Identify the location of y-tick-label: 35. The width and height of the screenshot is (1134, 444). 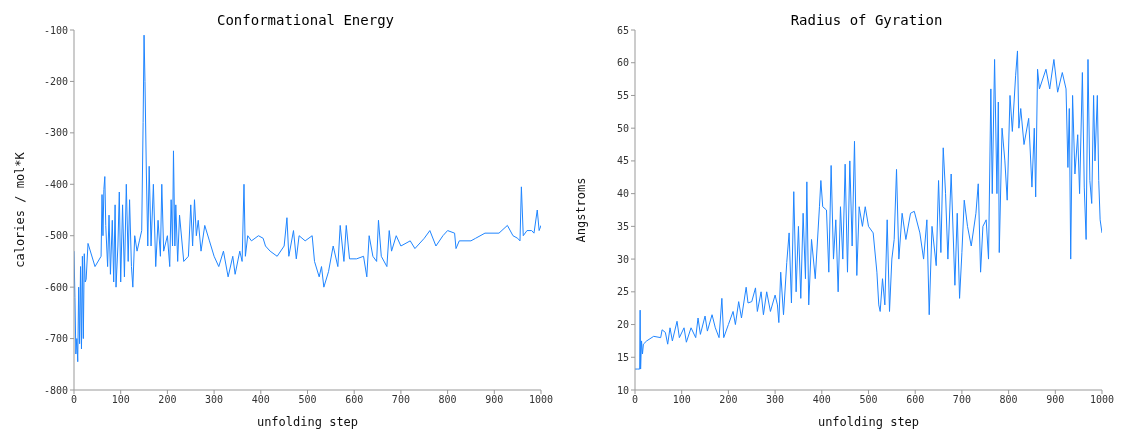
(622, 226).